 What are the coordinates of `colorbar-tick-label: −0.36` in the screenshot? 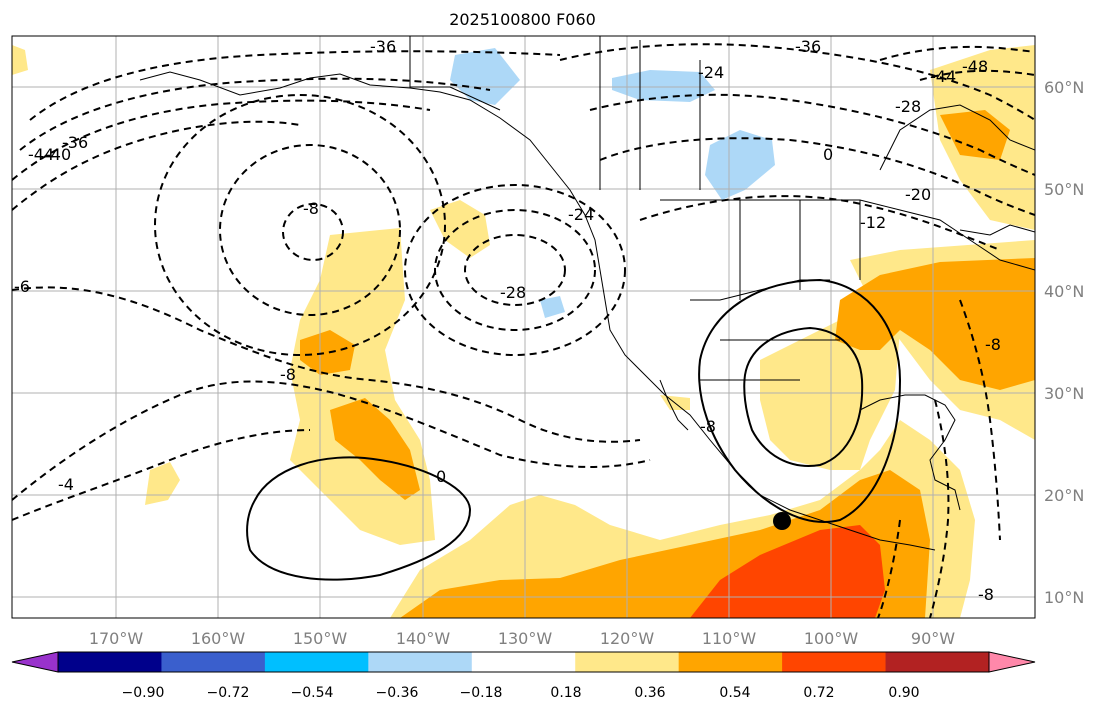 It's located at (397, 693).